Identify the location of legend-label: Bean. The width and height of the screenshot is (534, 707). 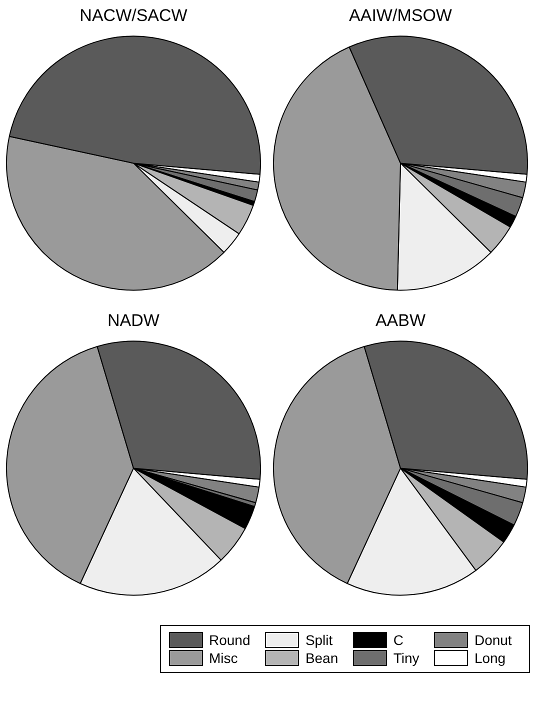
(321, 658).